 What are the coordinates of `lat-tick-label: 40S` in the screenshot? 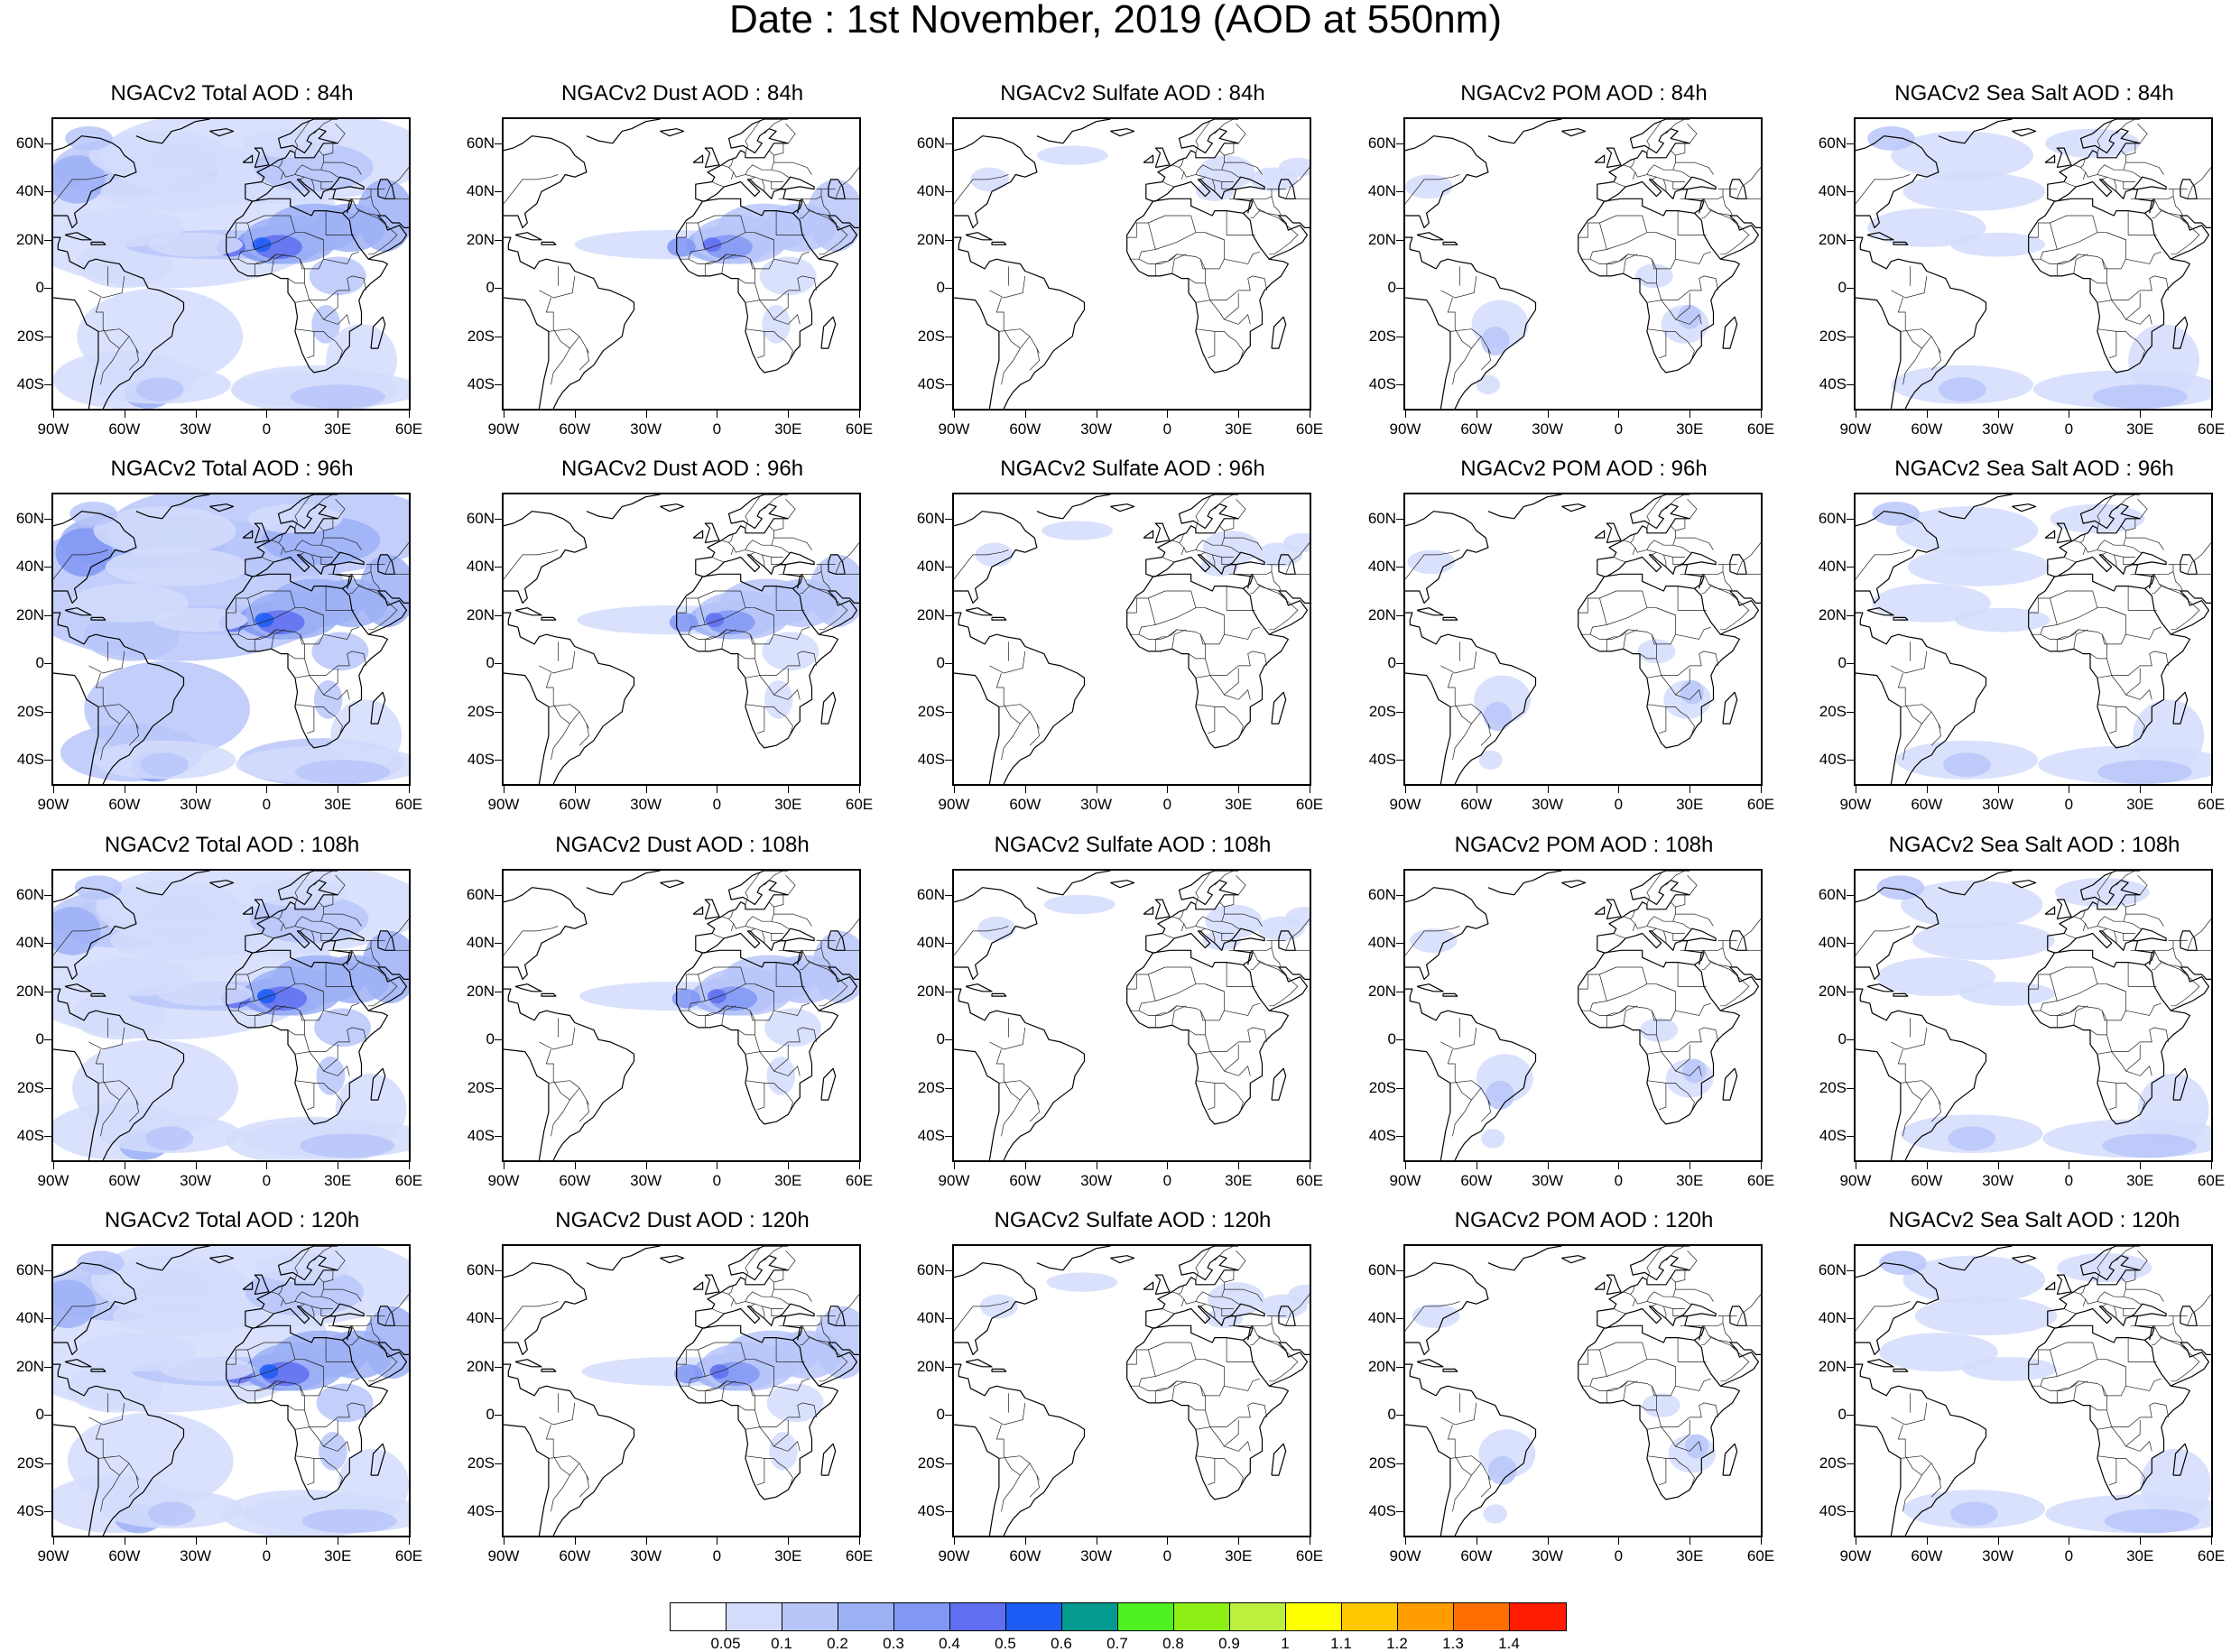 It's located at (30, 1136).